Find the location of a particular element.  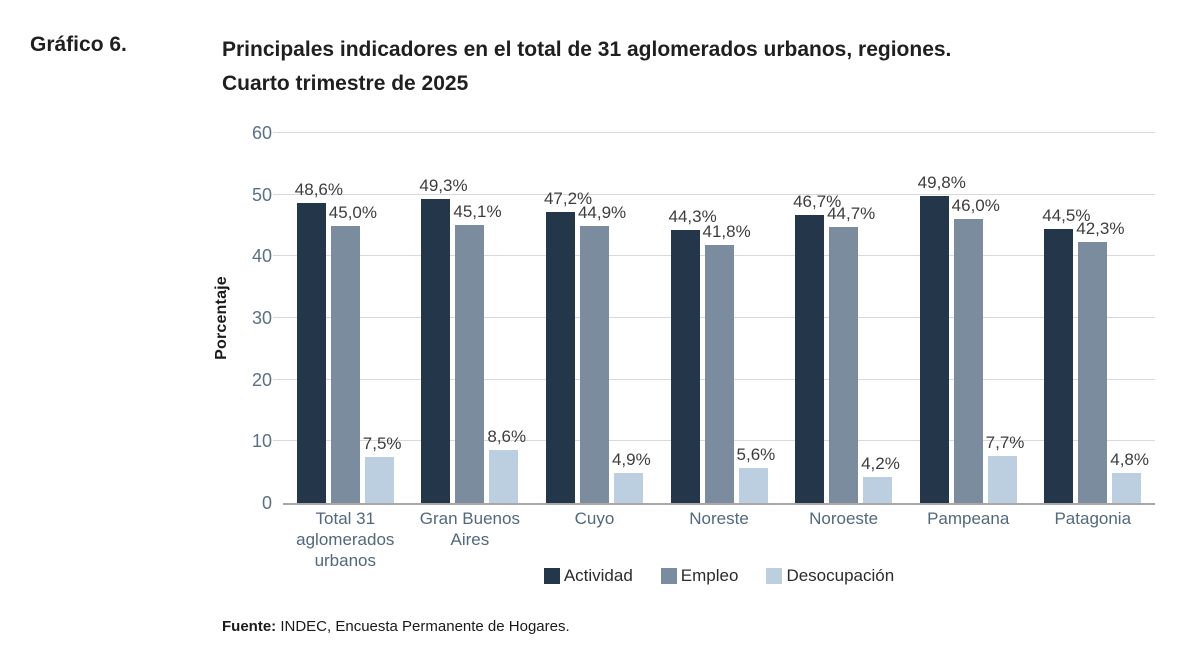

bar-wrap-desocupacion-gran-buenos-aires: 8,6% is located at coordinates (506, 318).